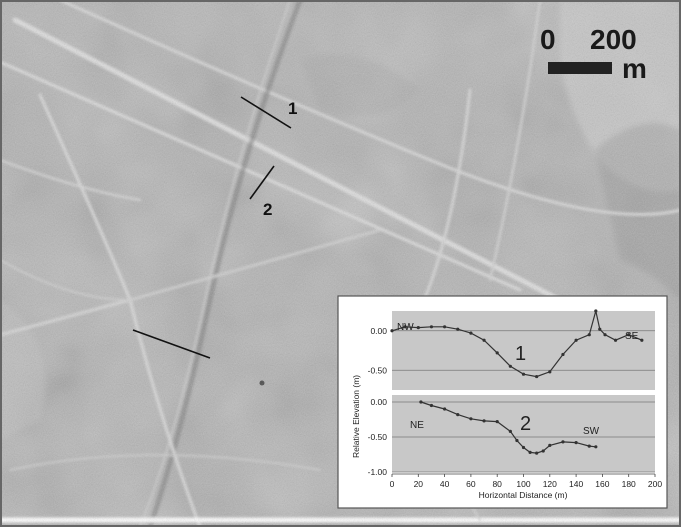  What do you see at coordinates (508, 427) in the screenshot?
I see `profile-2-line` at bounding box center [508, 427].